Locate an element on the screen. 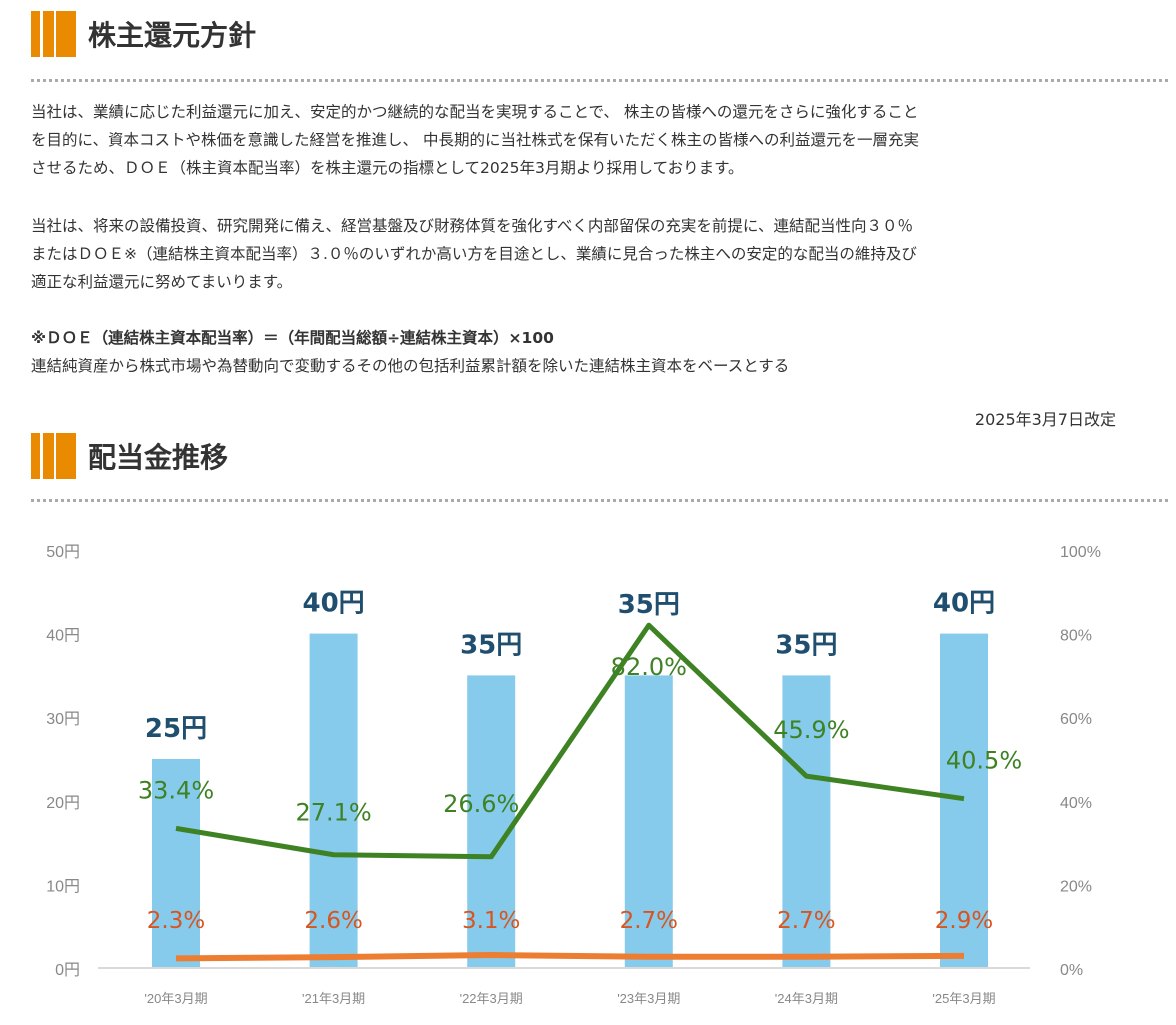 This screenshot has width=1176, height=1025. doe-line is located at coordinates (570, 957).